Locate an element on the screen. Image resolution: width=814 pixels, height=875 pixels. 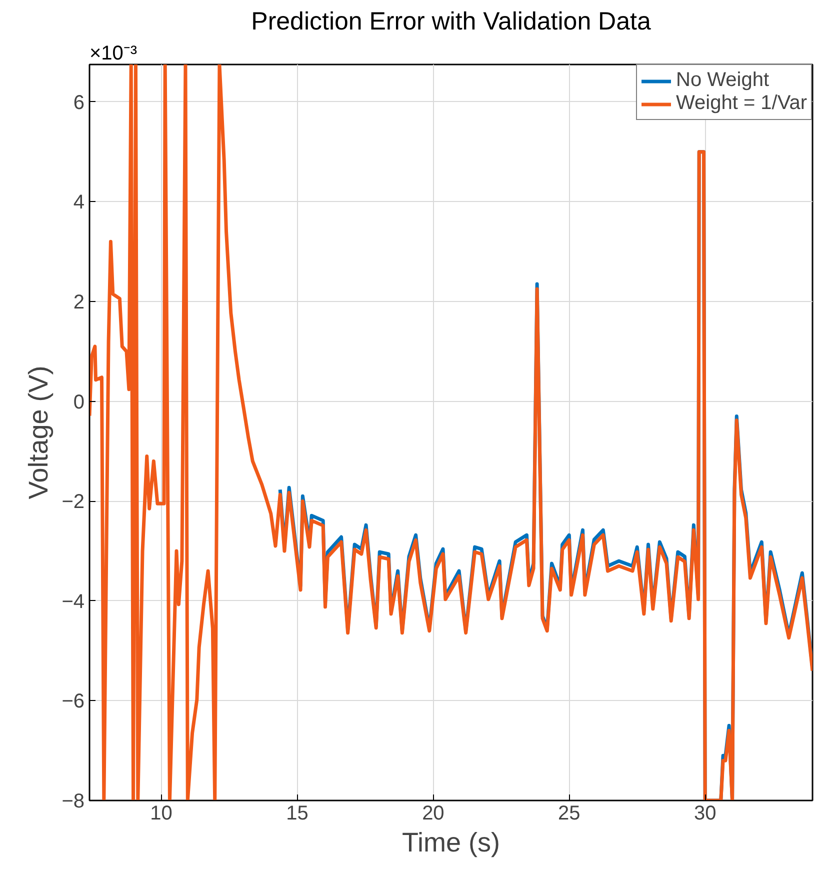
x-axis-title: Time (s) is located at coordinates (451, 843).